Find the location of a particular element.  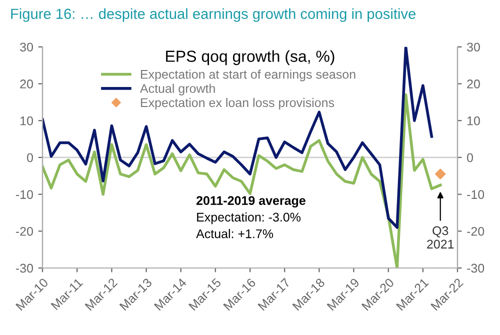

legend-label: Actual growth is located at coordinates (177, 90).